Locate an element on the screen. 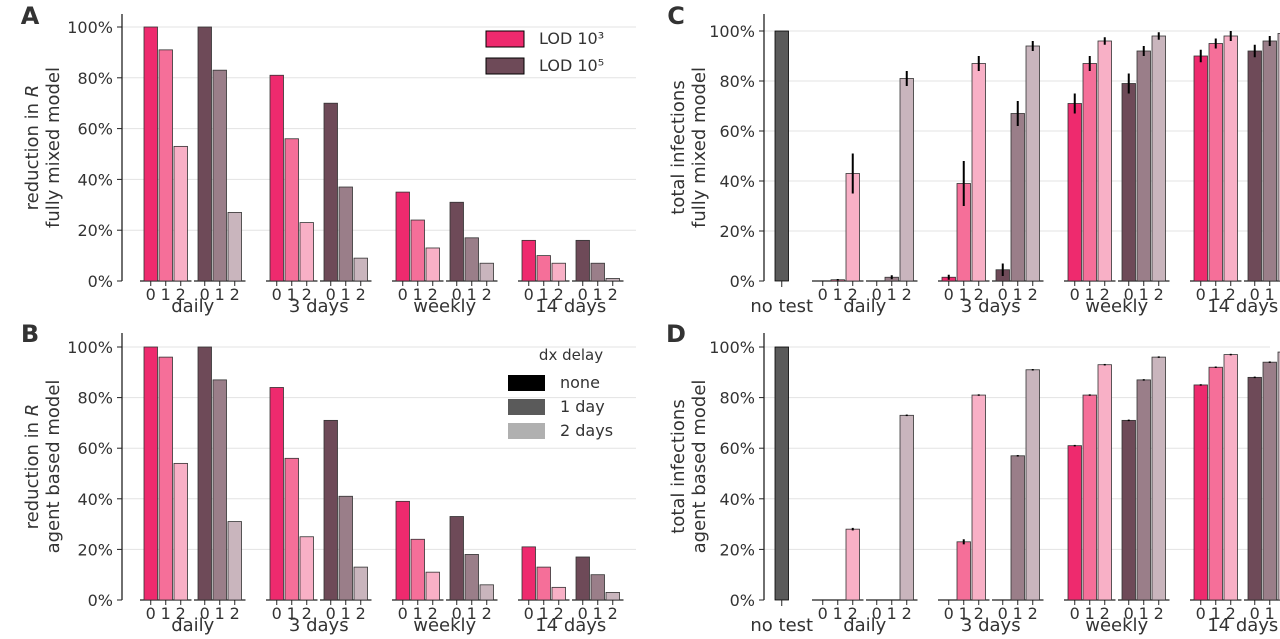  y-axis-label: reduction in Rfully mixed model is located at coordinates (43, 147).